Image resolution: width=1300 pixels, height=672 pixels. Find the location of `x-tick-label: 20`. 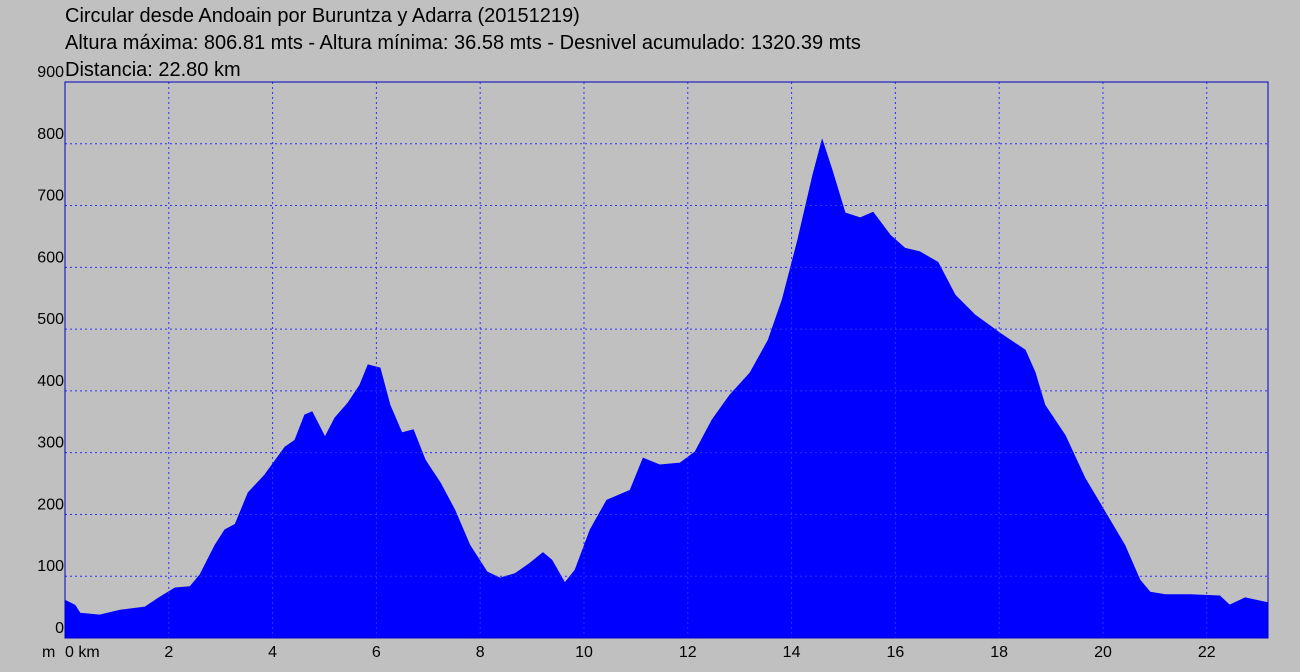

x-tick-label: 20 is located at coordinates (1103, 652).